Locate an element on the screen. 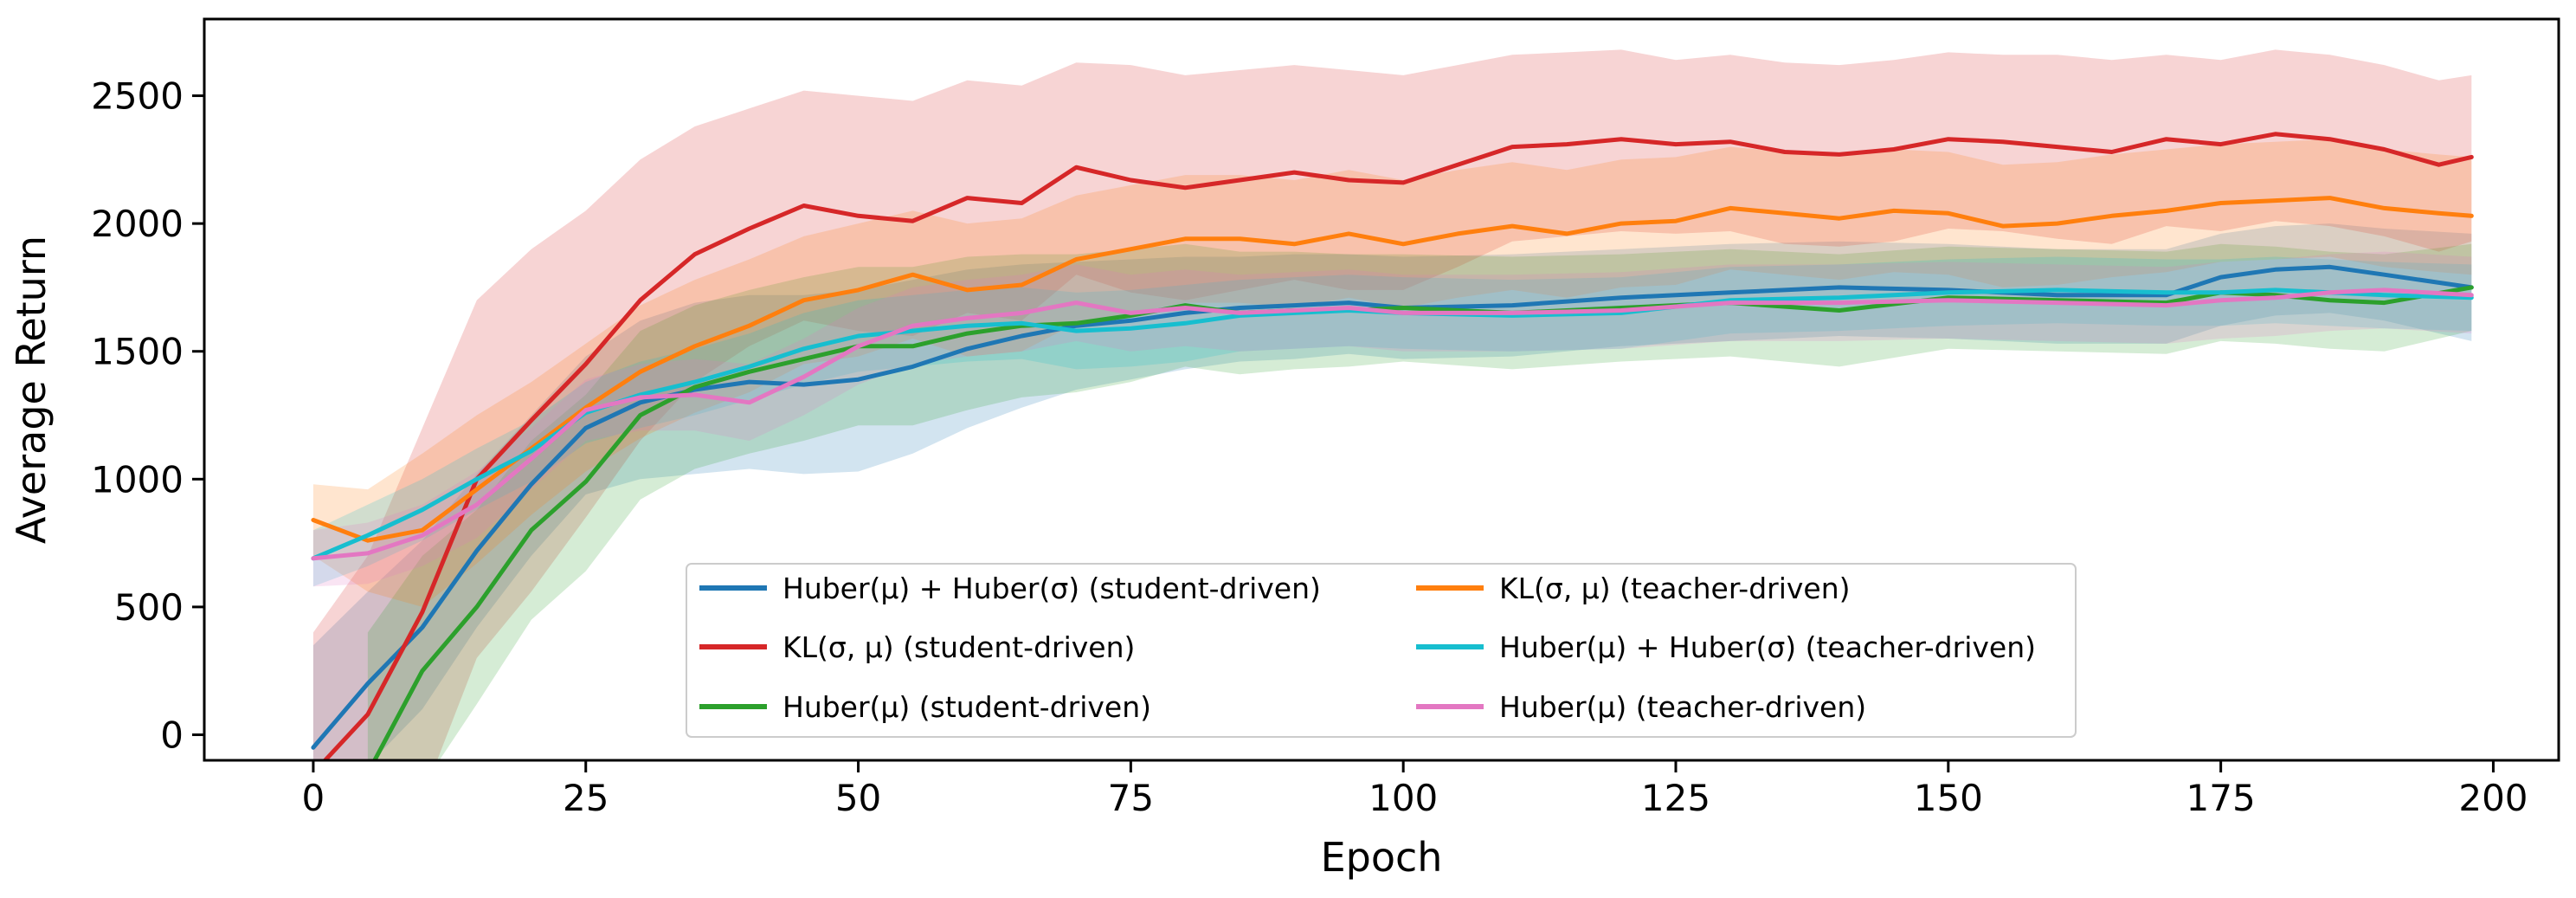  y-tick-label: 1000 is located at coordinates (137, 479).